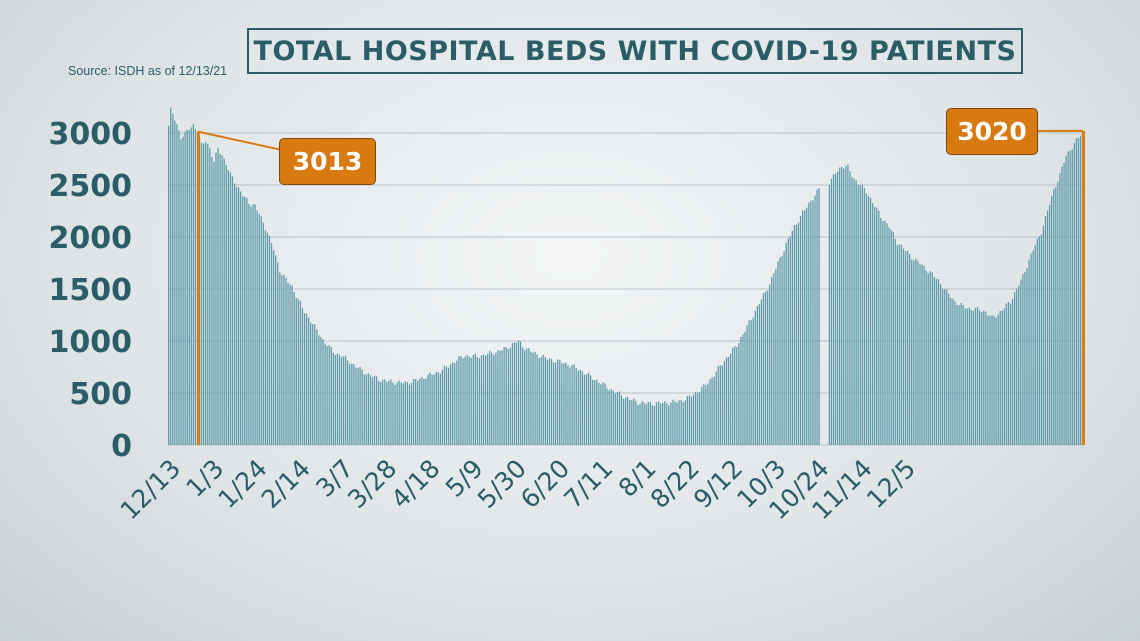  Describe the element at coordinates (891, 484) in the screenshot. I see `x-tick-label: 12/5` at that location.